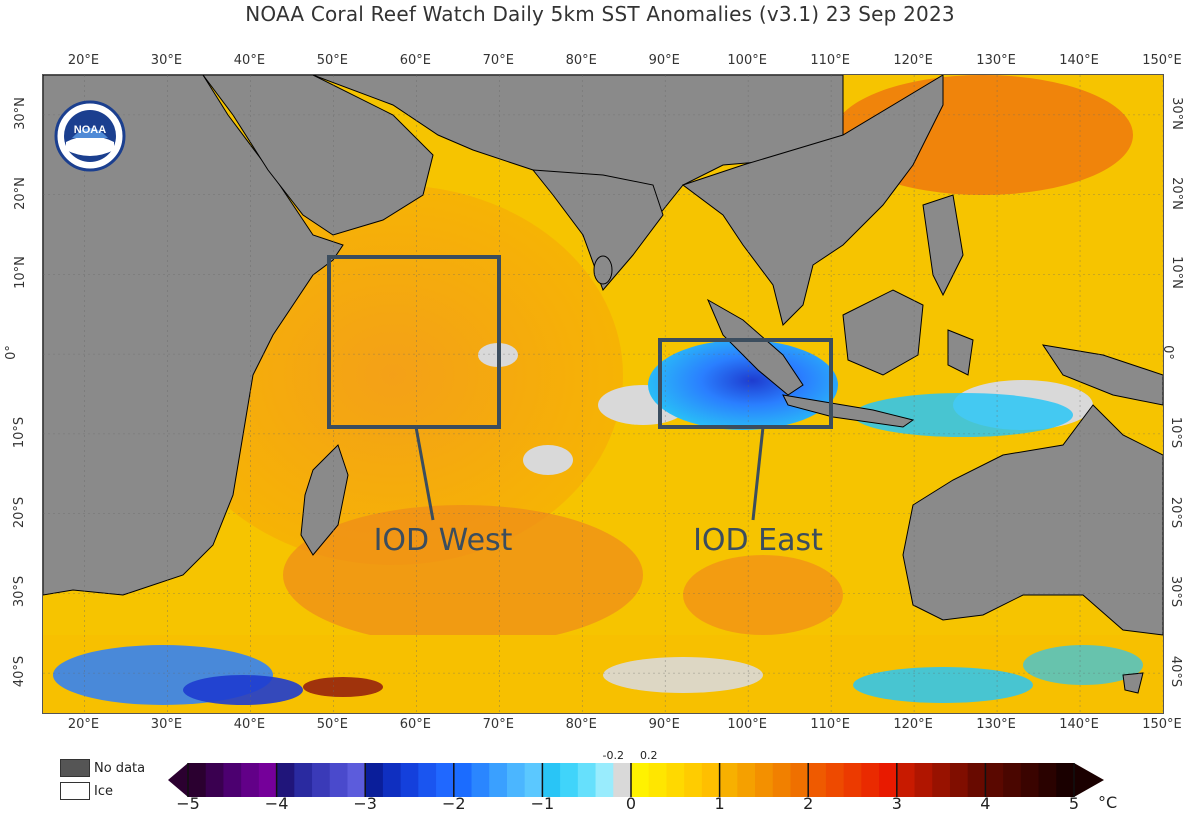 This screenshot has height=818, width=1200. I want to click on latitude-label: 0°, so click(11, 353).